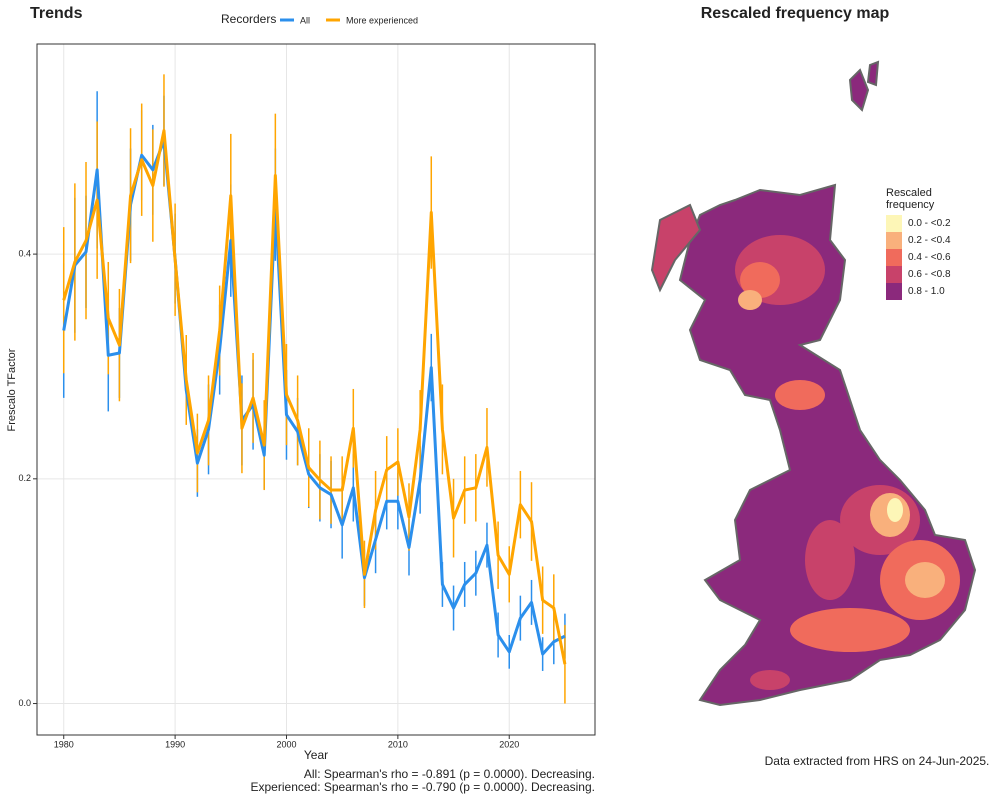  I want to click on map-title: Rescaled frequency map, so click(795, 13).